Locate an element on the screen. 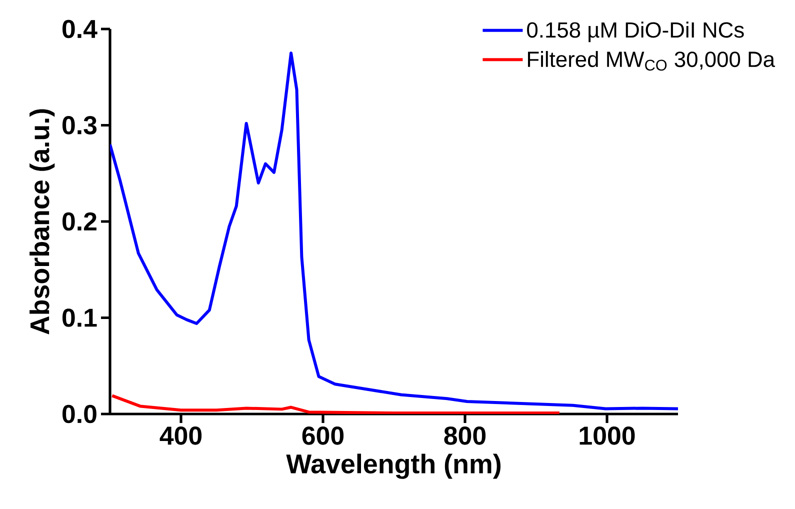 This screenshot has height=509, width=795. x-axis-title: Wavelength (nm) is located at coordinates (393, 466).